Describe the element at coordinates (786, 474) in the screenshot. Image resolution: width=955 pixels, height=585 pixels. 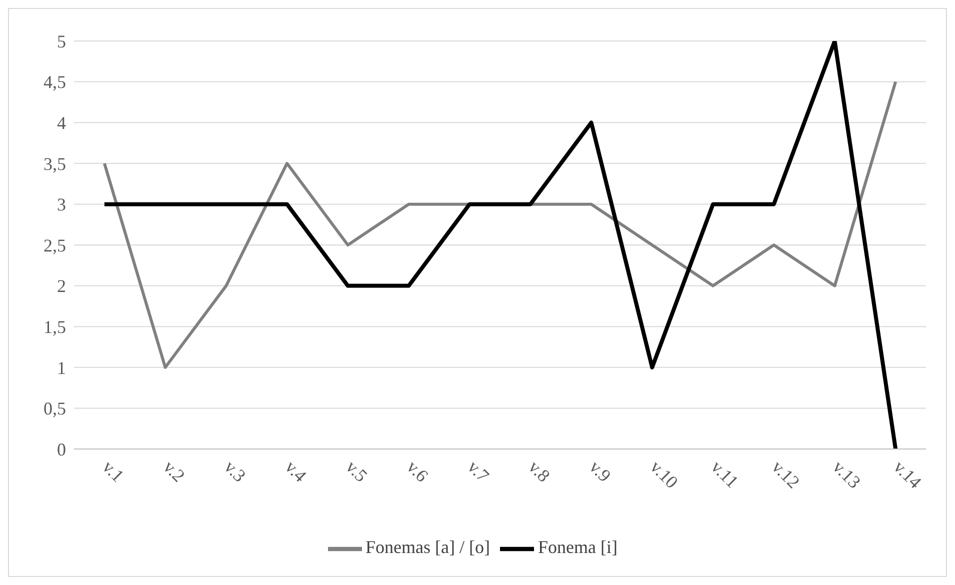
I see `x-tick-label: v.12` at that location.